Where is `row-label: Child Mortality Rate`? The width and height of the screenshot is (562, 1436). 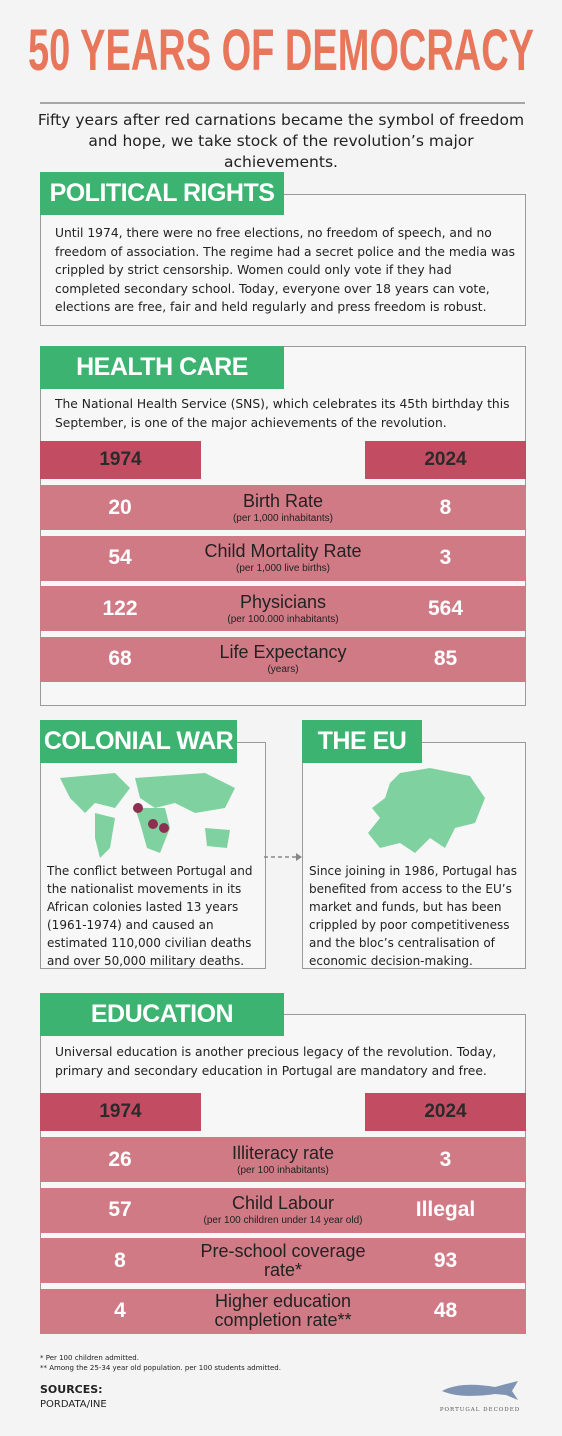 row-label: Child Mortality Rate is located at coordinates (283, 551).